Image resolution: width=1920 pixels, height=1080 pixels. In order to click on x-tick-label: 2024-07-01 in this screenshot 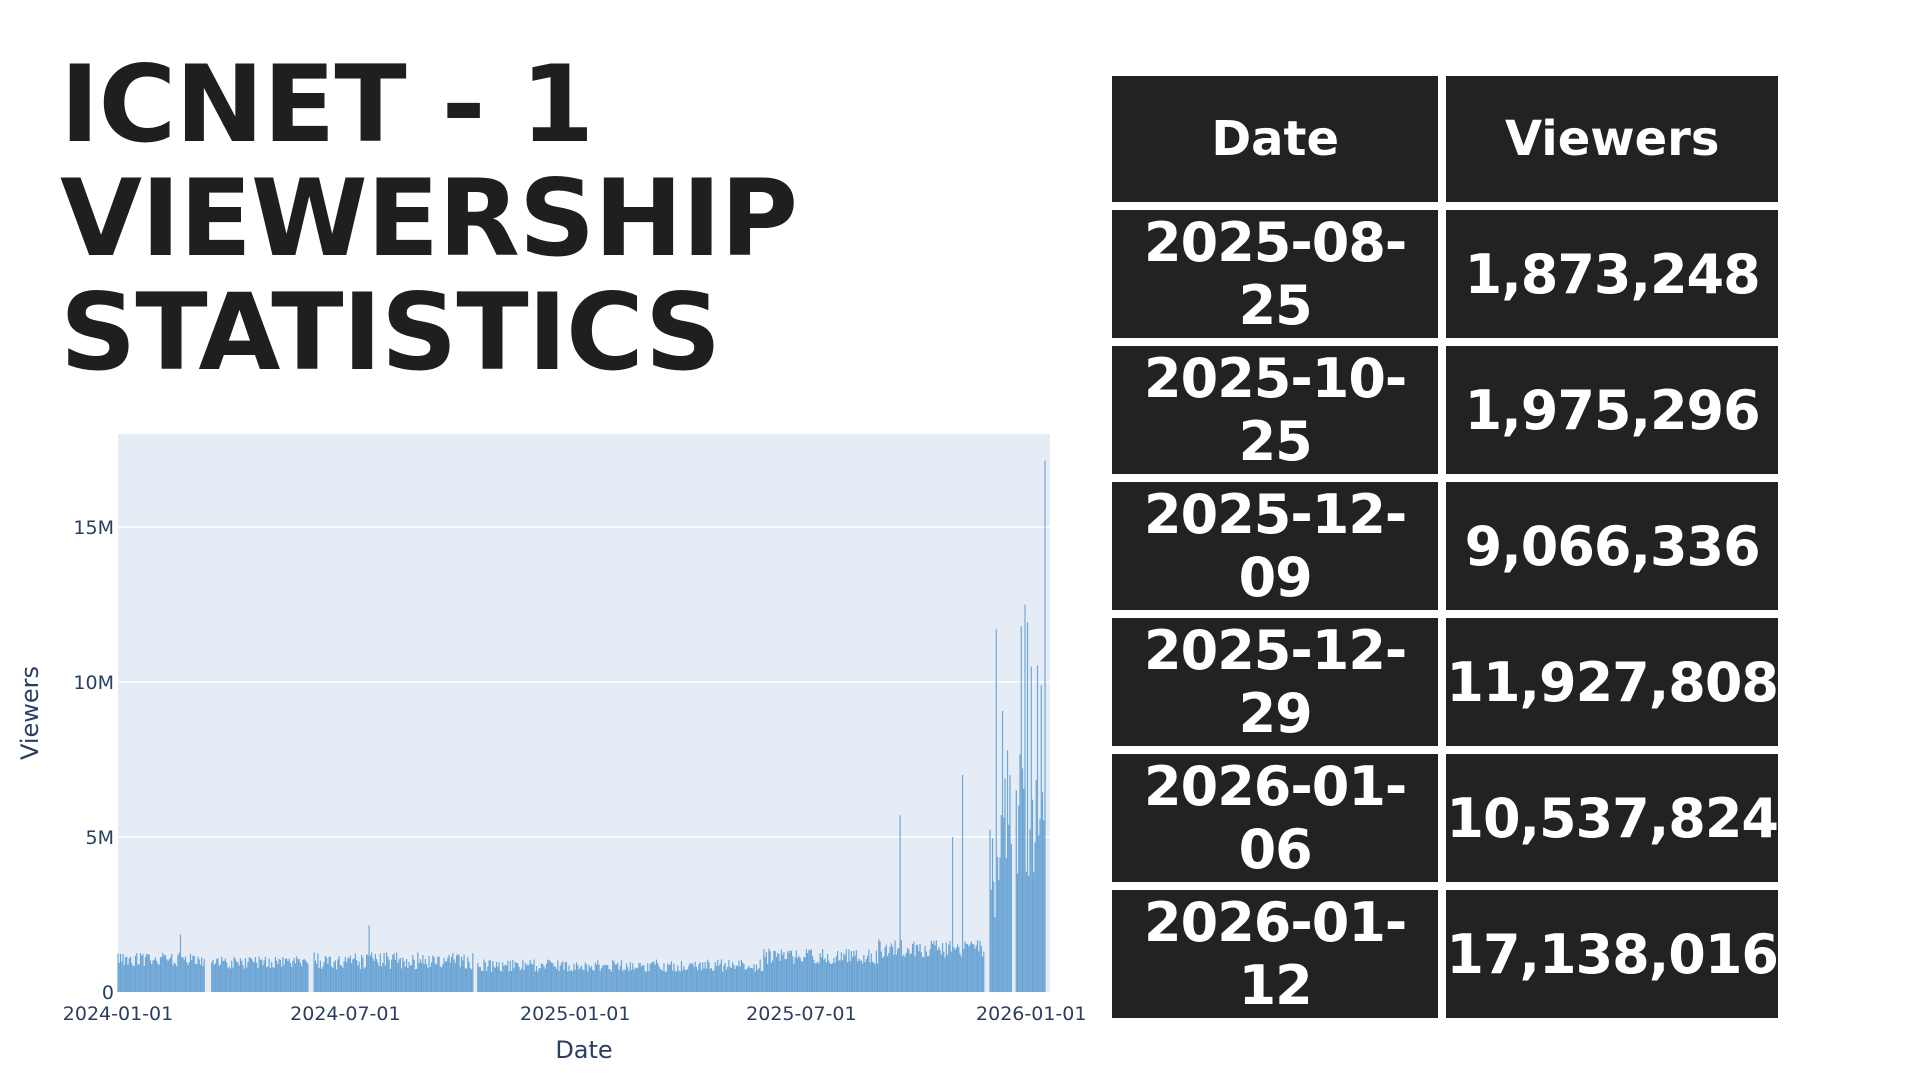, I will do `click(345, 1014)`.